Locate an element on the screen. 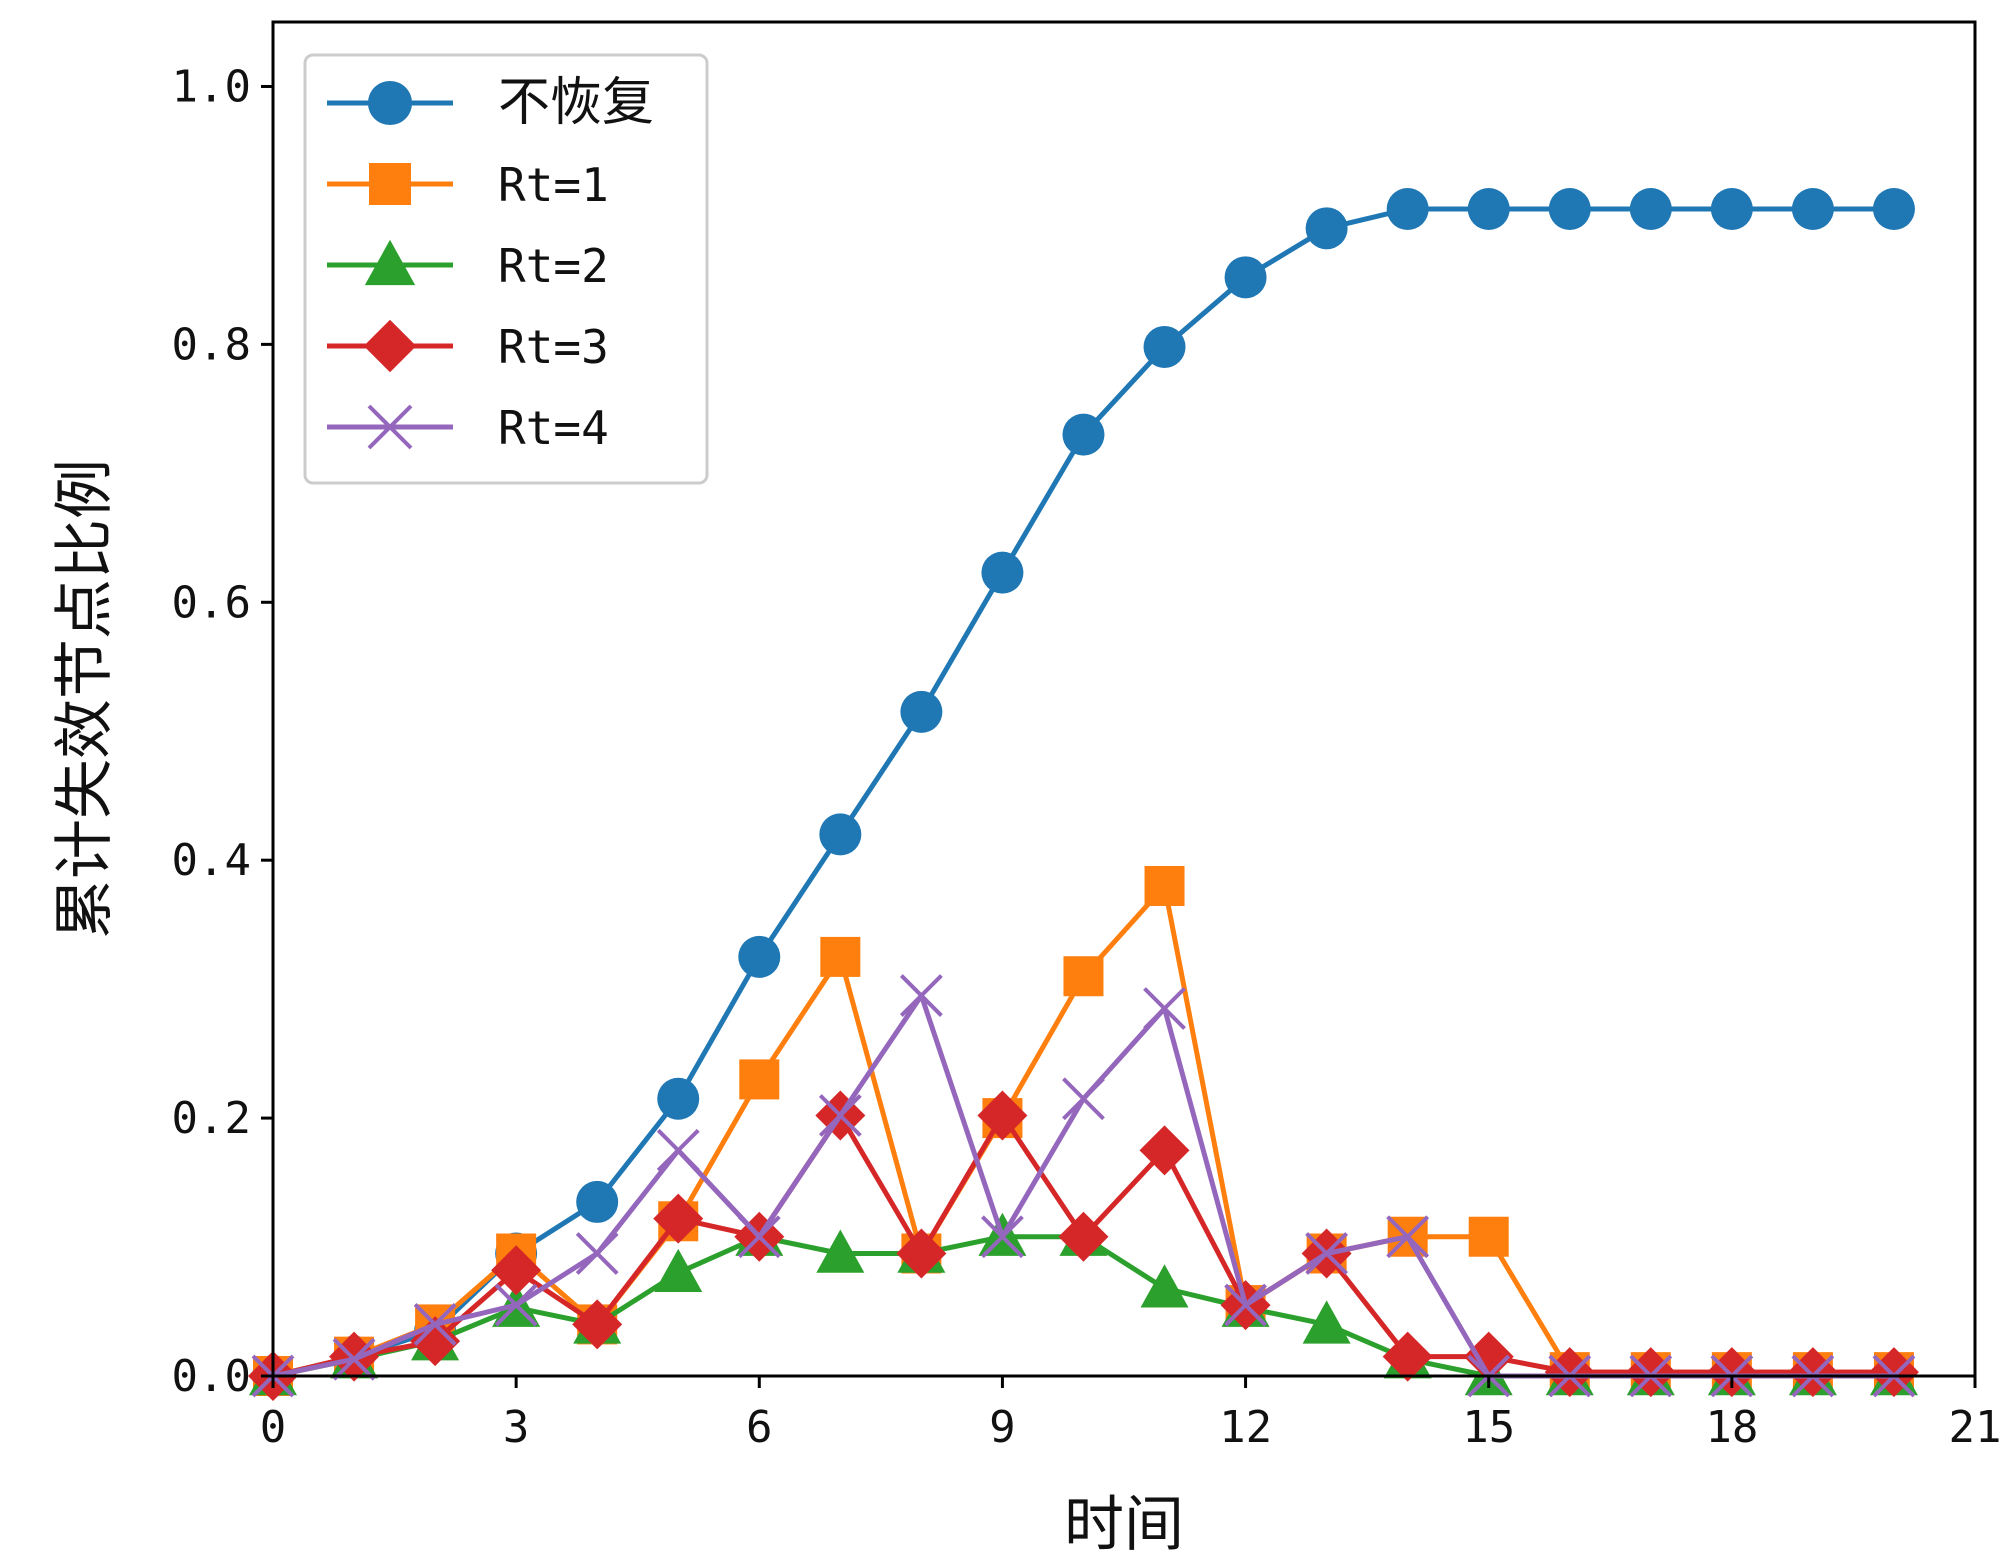  legend-box is located at coordinates (506, 269).